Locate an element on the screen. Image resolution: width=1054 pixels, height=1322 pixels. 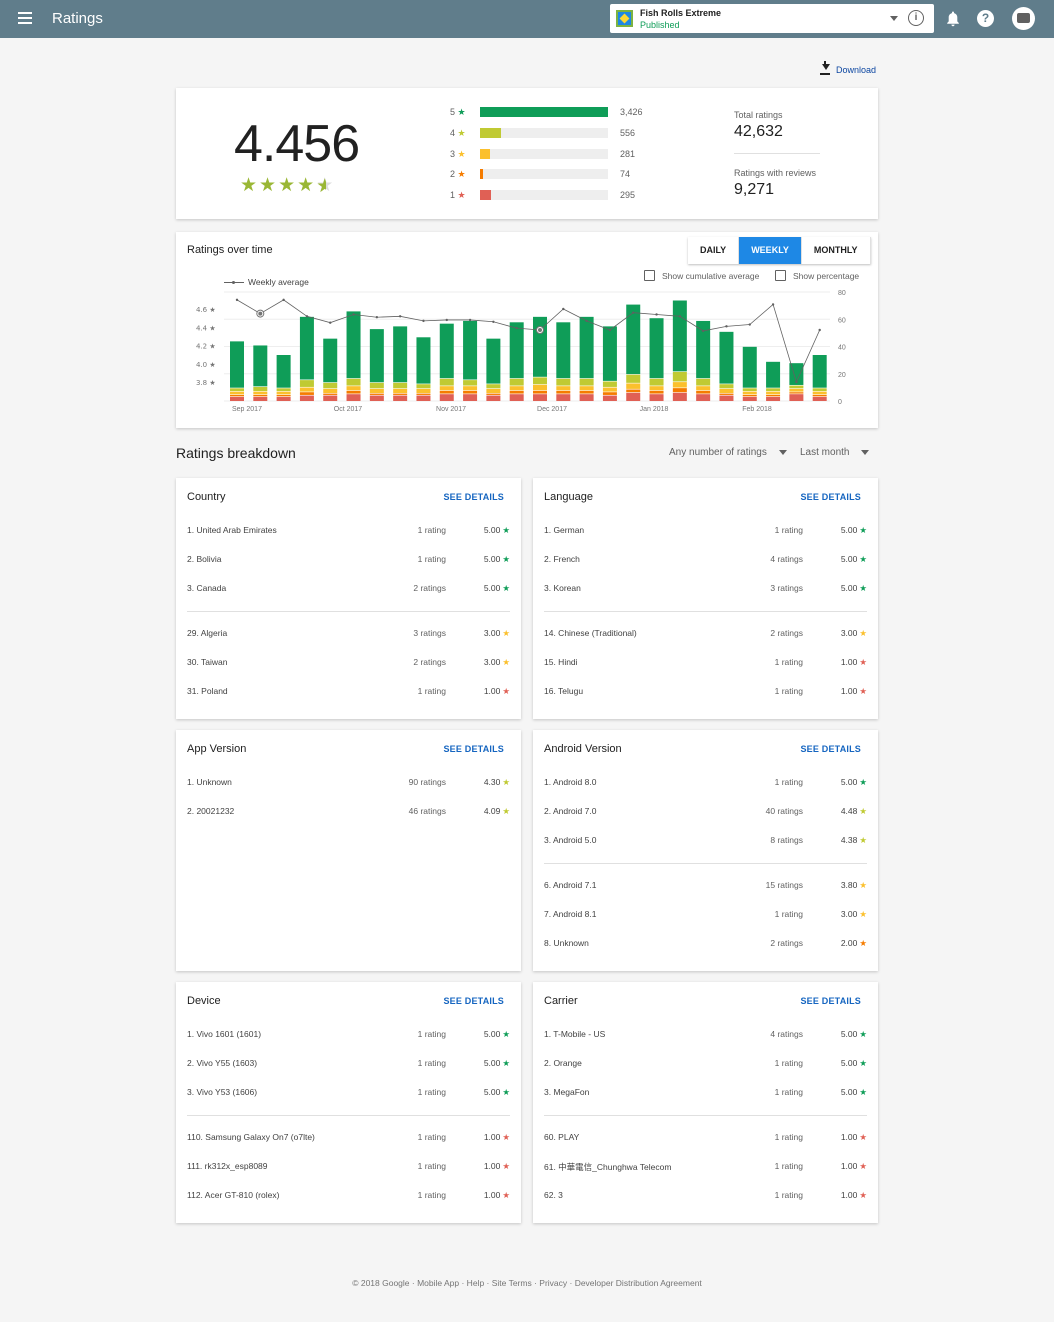
breakdown-row: 8. Unknown 2 ratings 2.00 ★ is located at coordinates (705, 944).